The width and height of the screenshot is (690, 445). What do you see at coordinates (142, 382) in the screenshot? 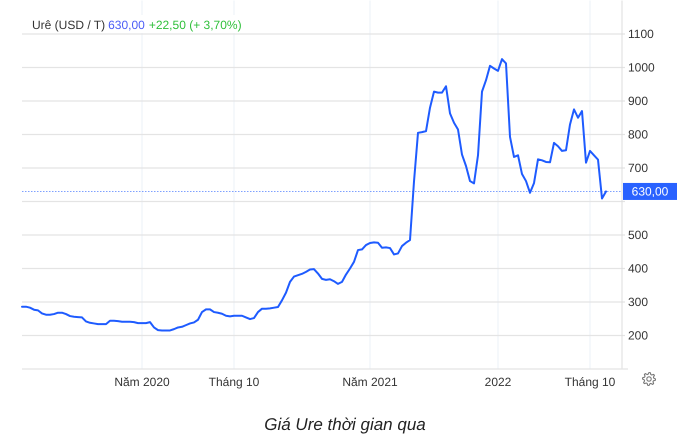
I see `x-tick-label: Năm 2020` at bounding box center [142, 382].